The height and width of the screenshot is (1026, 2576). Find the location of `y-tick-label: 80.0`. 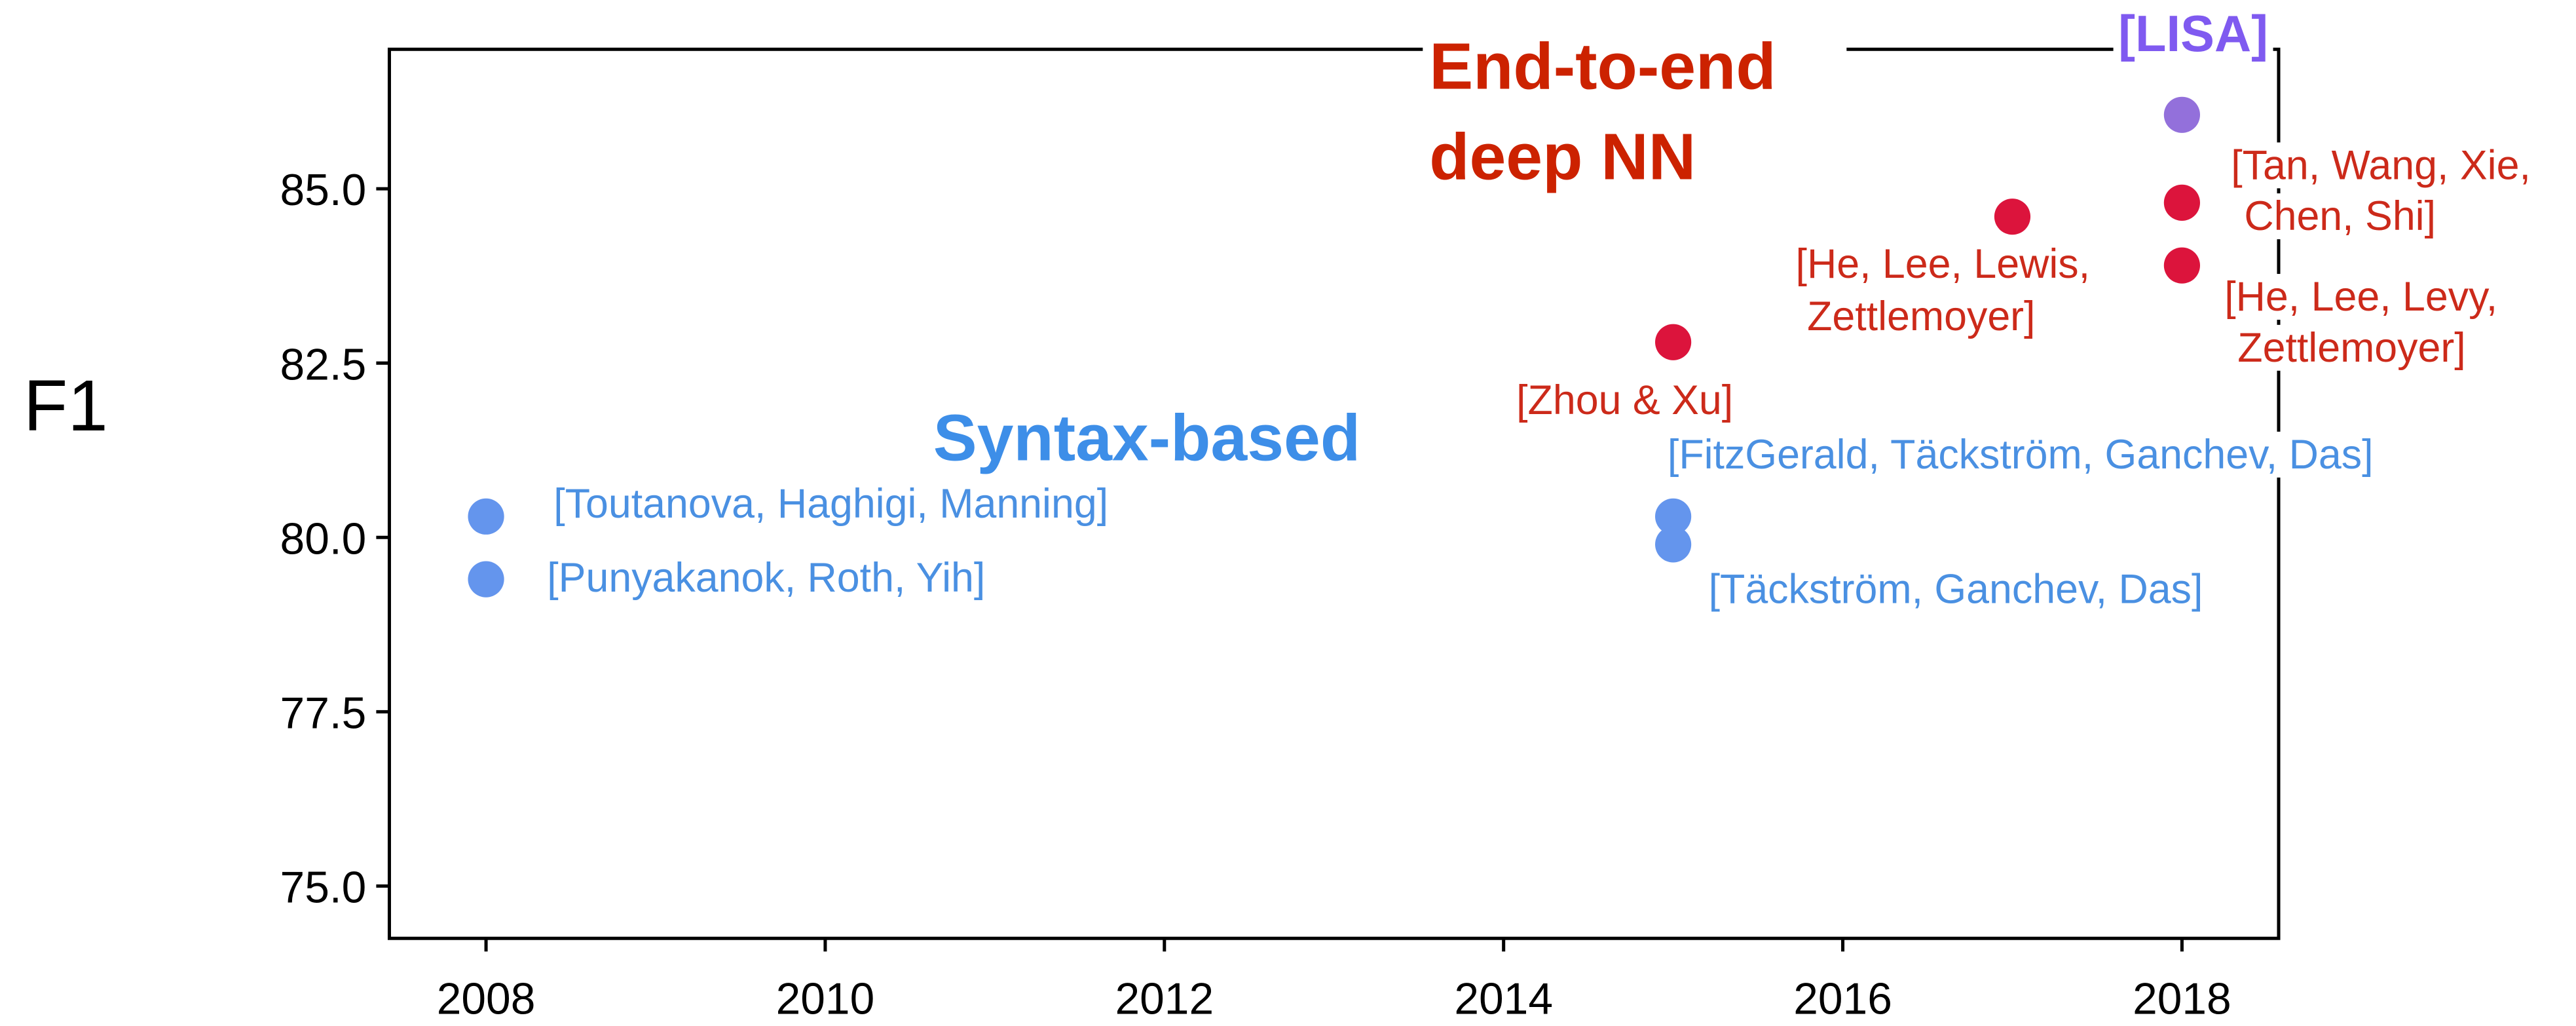

y-tick-label: 80.0 is located at coordinates (323, 538).